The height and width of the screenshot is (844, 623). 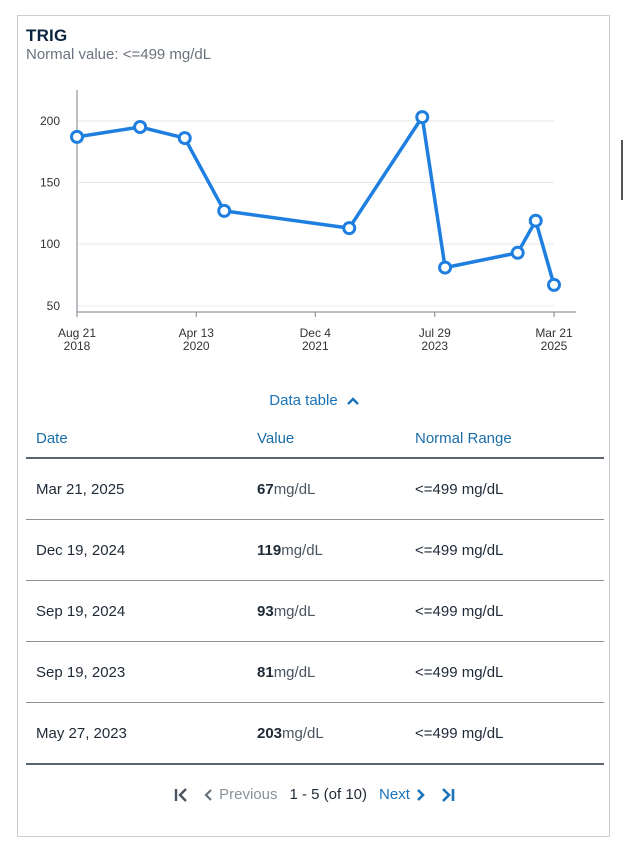 What do you see at coordinates (136, 733) in the screenshot?
I see `row-date: May 27, 2023` at bounding box center [136, 733].